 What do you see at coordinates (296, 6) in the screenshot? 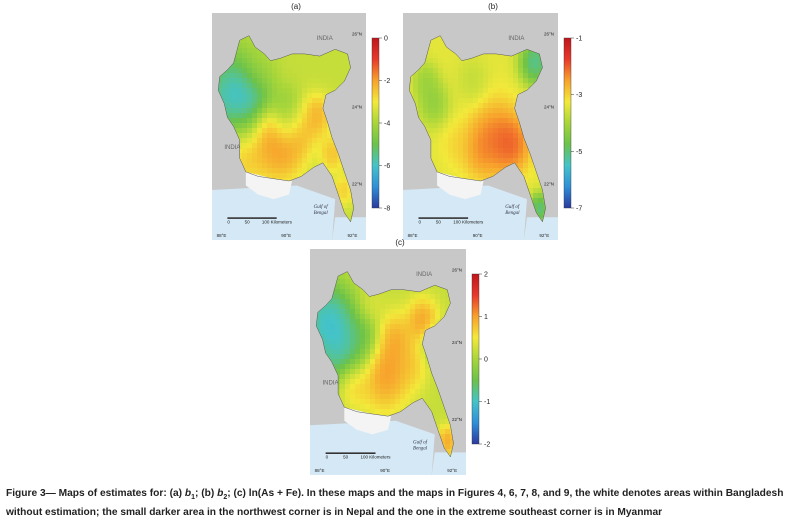
I see `panel-a-label: (a)` at bounding box center [296, 6].